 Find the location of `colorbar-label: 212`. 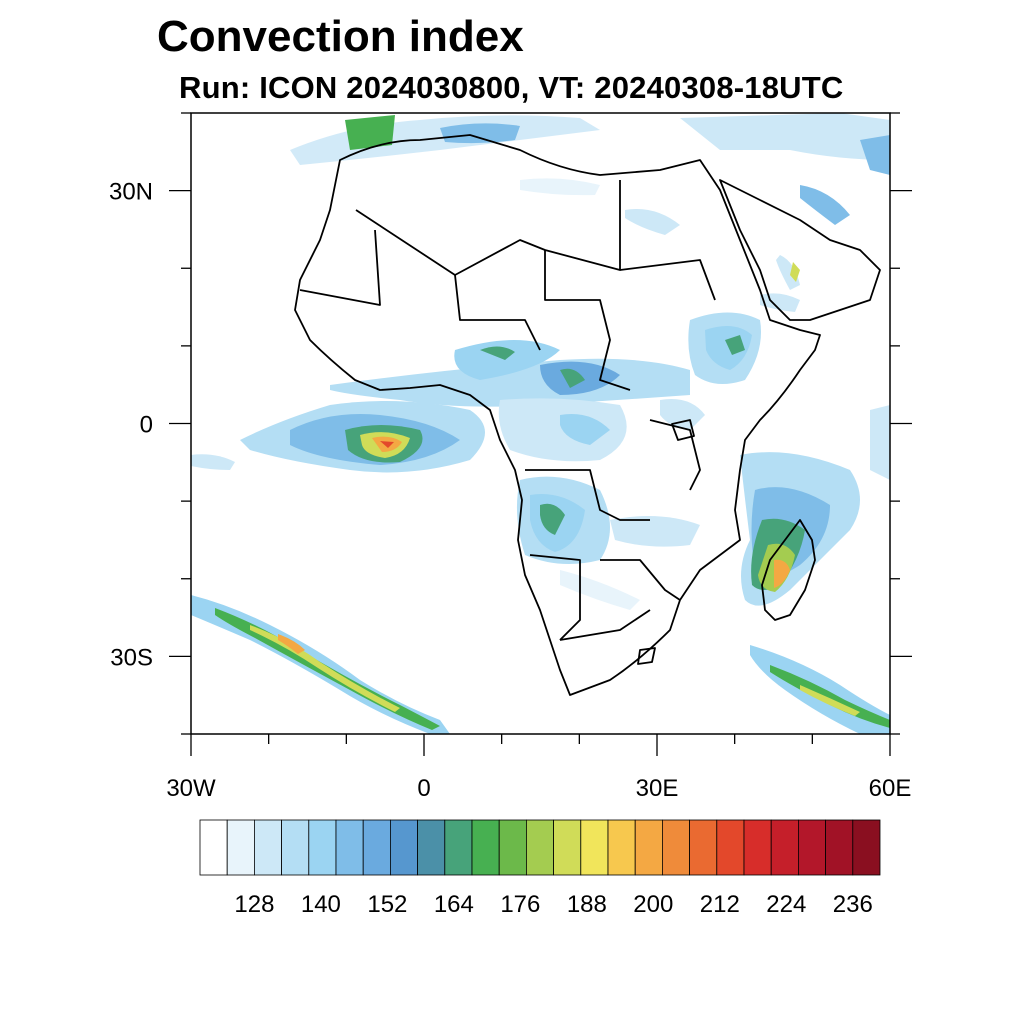

colorbar-label: 212 is located at coordinates (720, 904).